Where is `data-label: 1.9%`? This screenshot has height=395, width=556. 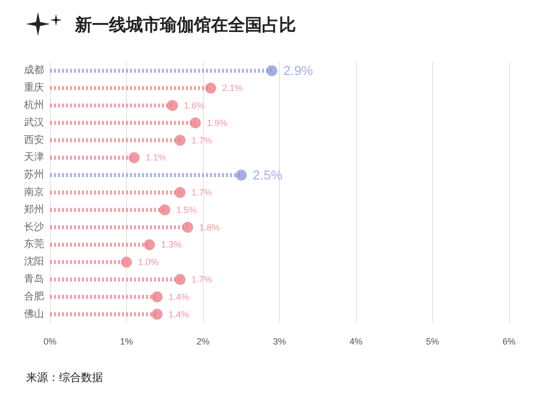
data-label: 1.9% is located at coordinates (217, 123).